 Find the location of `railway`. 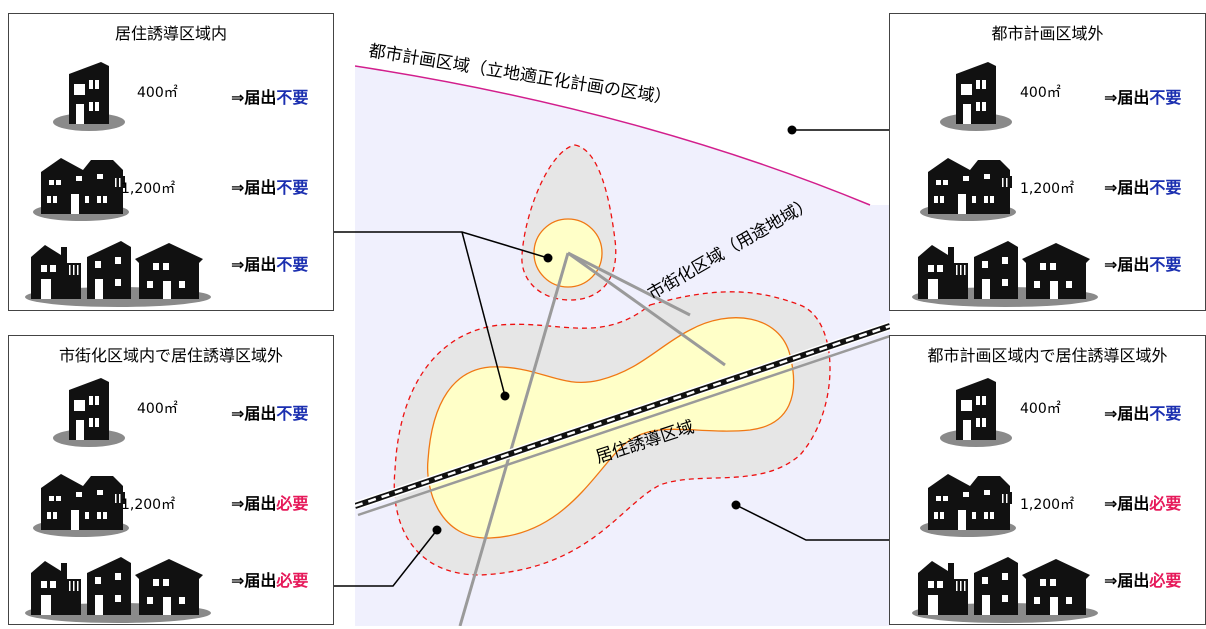

railway is located at coordinates (622, 419).